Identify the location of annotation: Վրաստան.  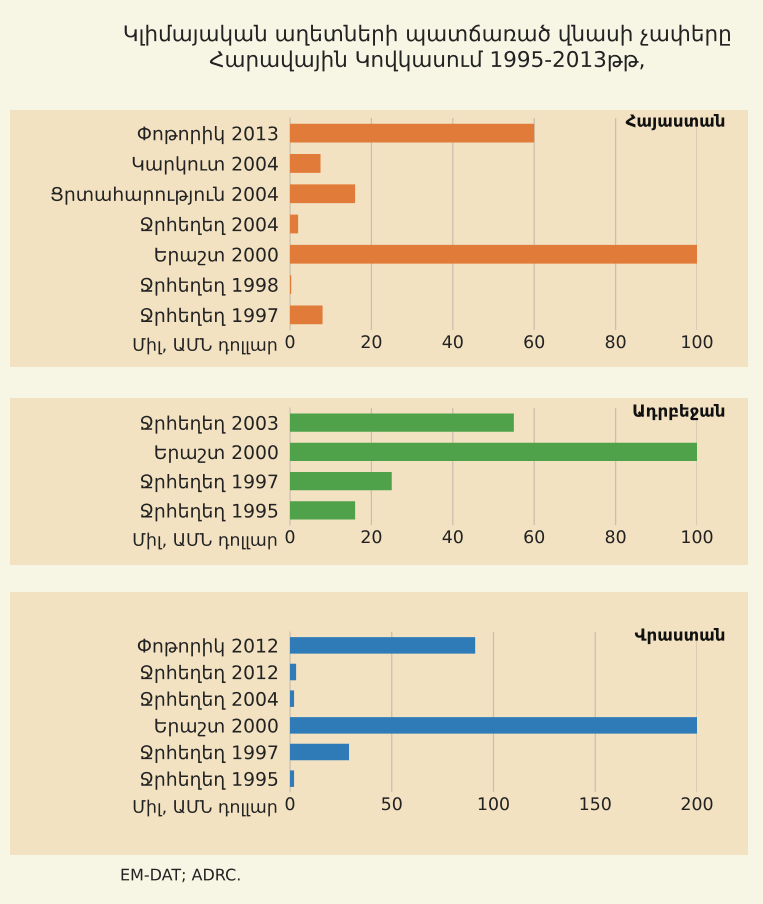
(679, 636).